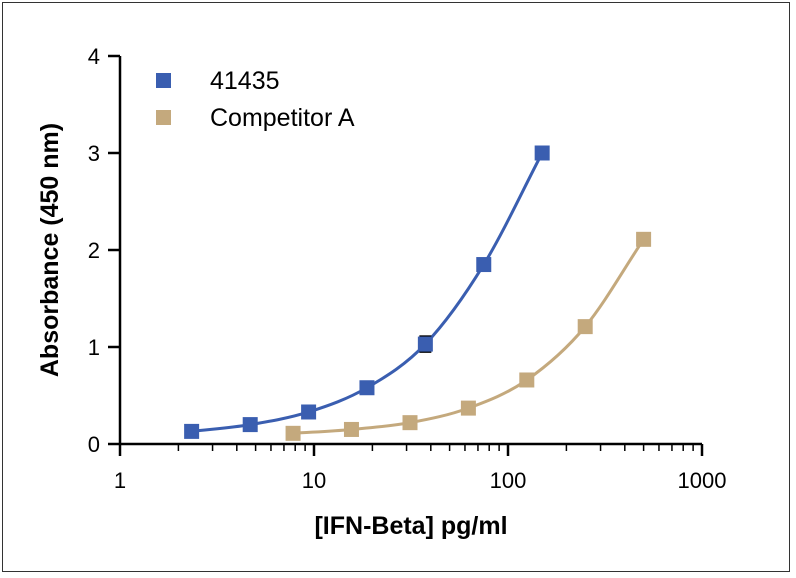  What do you see at coordinates (314, 480) in the screenshot?
I see `x-tick-label: 10` at bounding box center [314, 480].